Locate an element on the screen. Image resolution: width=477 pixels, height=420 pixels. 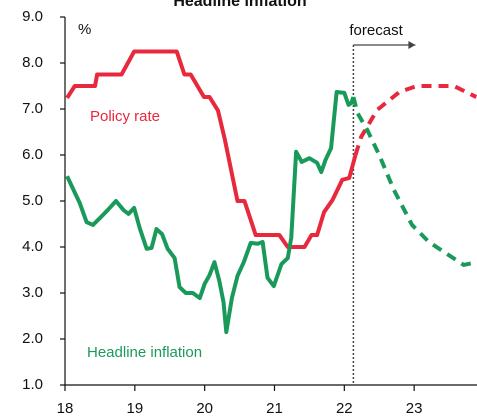
y-tick-label: 3.0 is located at coordinates (32, 292).